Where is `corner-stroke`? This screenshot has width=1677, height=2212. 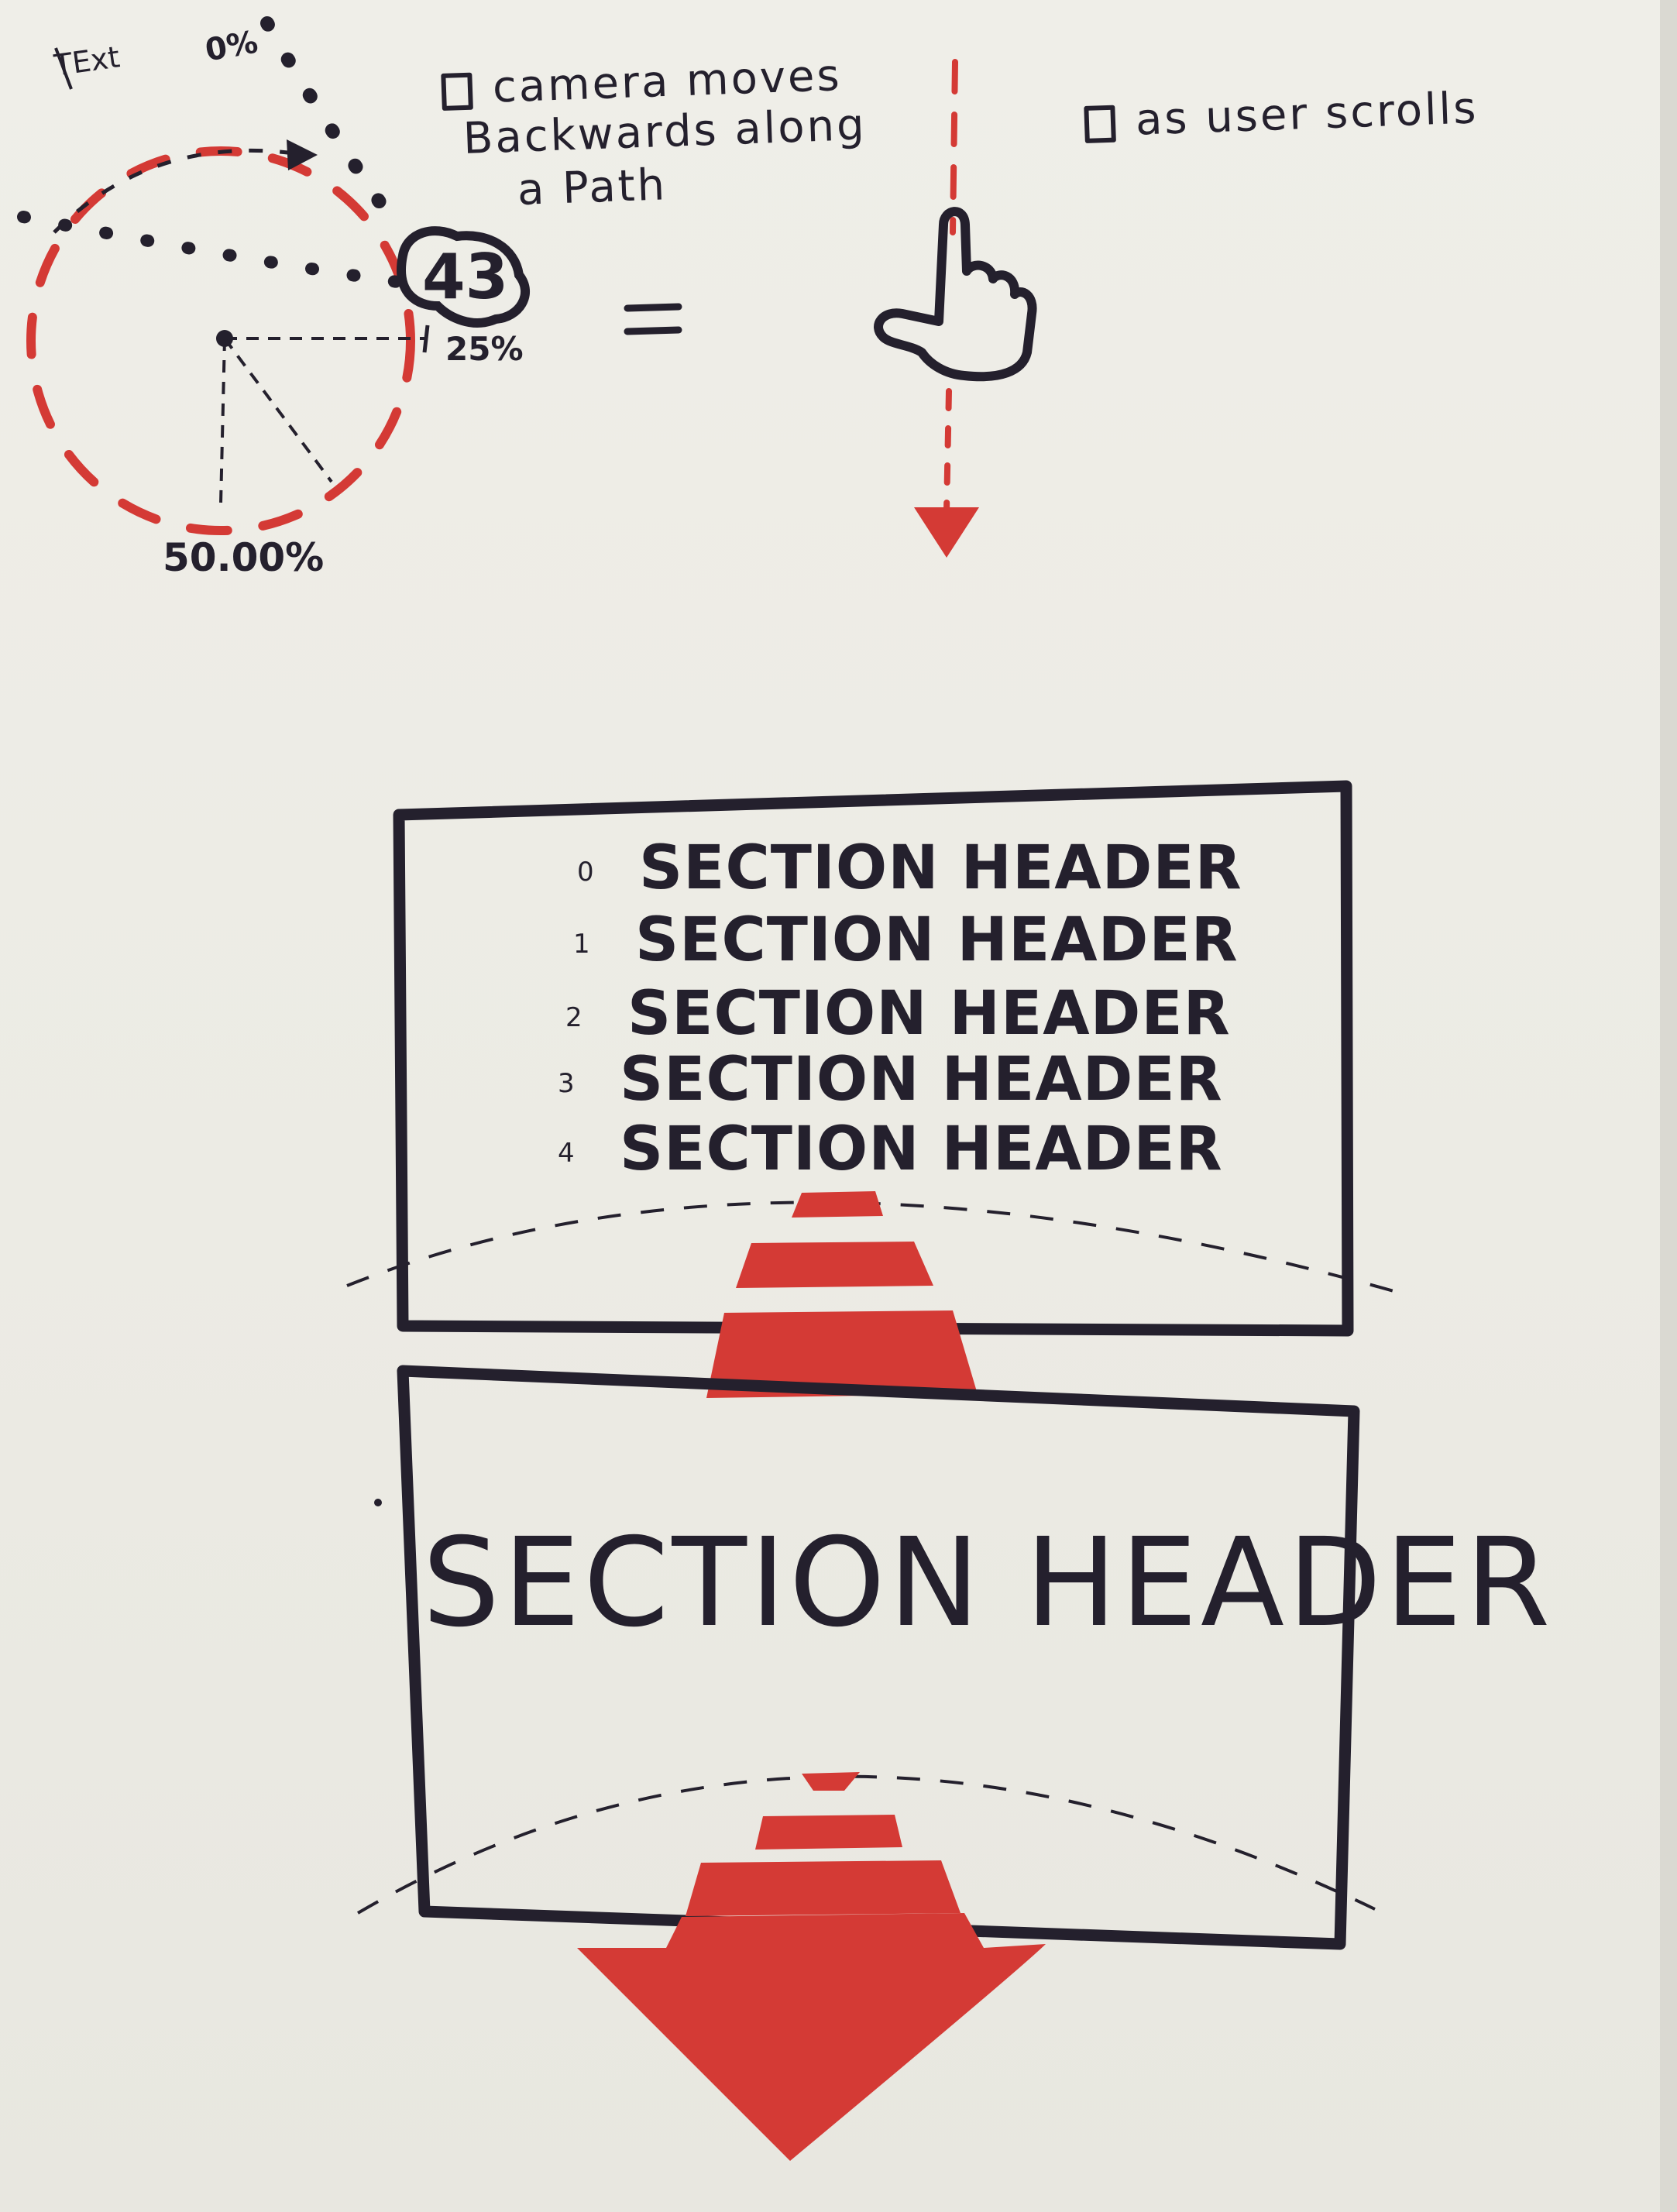 corner-stroke is located at coordinates (63, 68).